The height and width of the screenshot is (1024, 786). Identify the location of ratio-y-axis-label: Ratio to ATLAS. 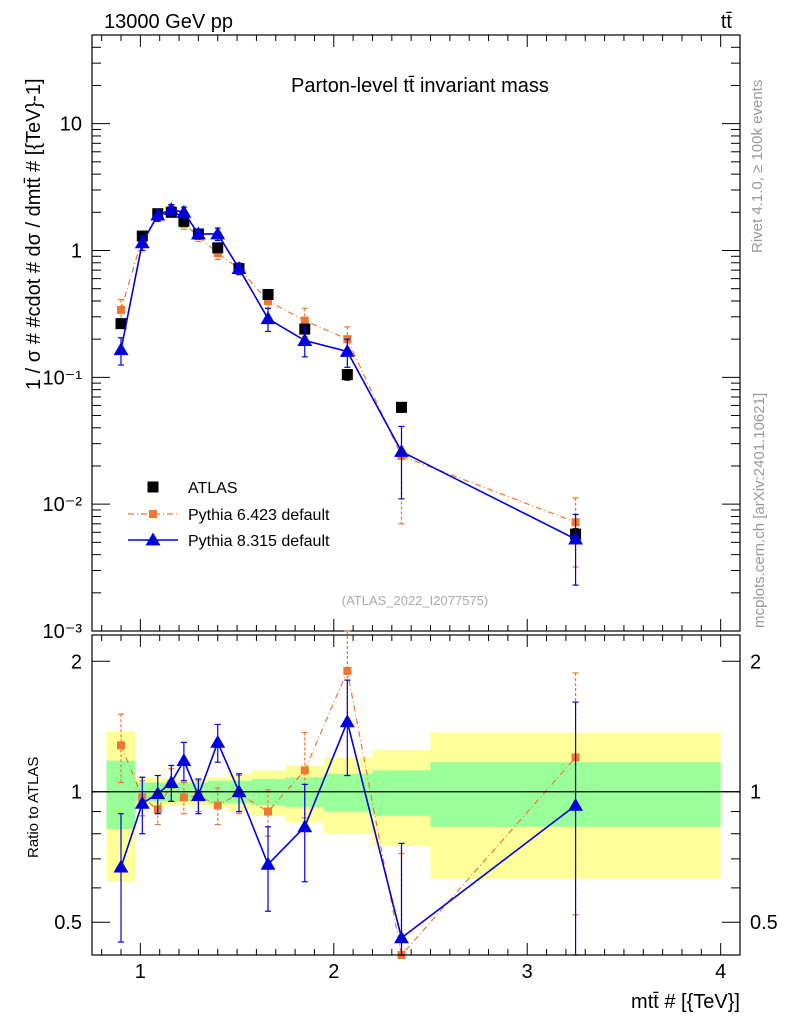
(33, 807).